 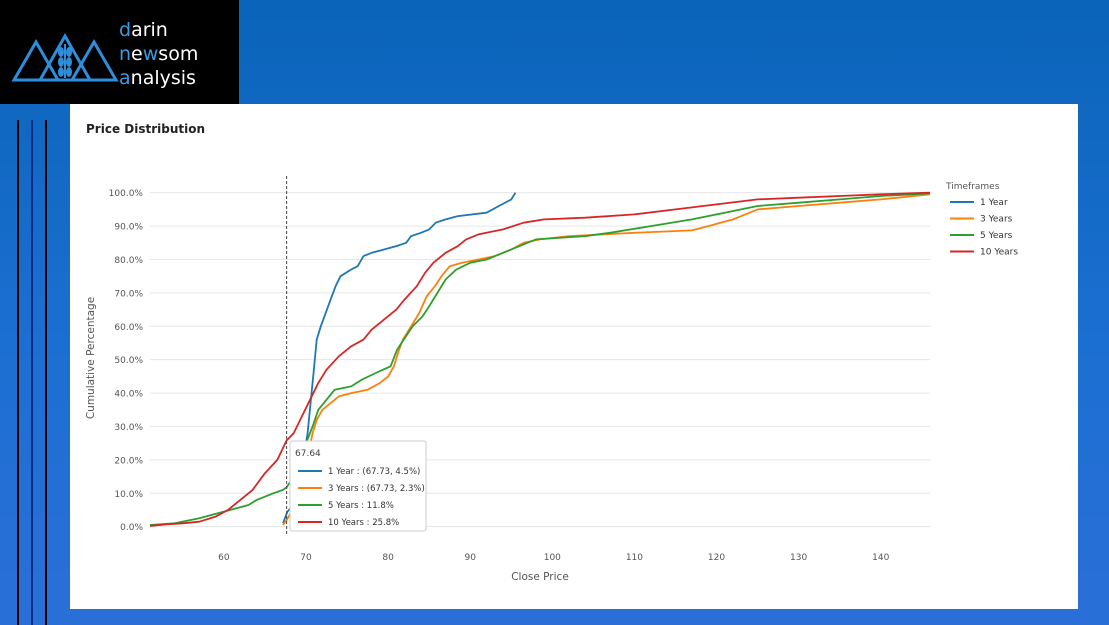 I want to click on logo-word-part: e, so click(x=137, y=54).